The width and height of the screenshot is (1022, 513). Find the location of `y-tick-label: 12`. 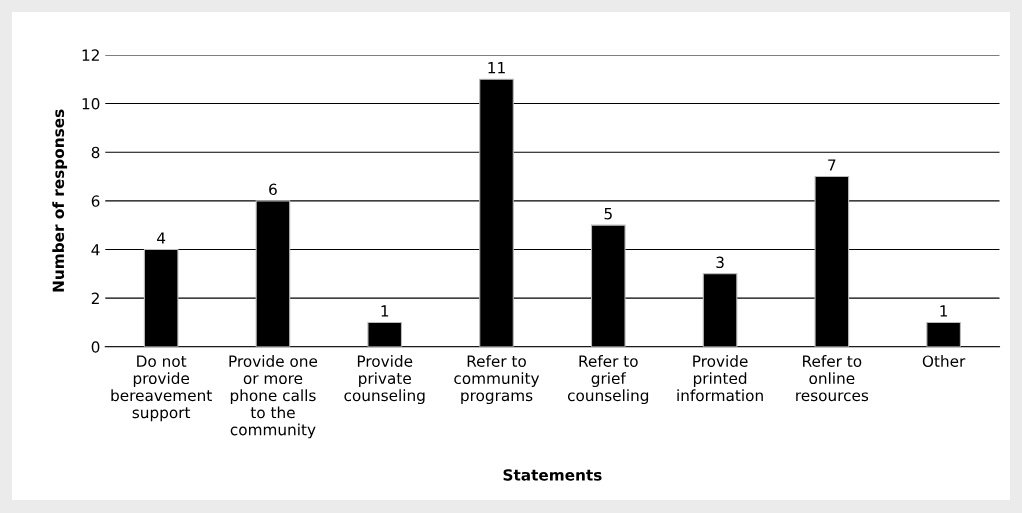

y-tick-label: 12 is located at coordinates (90, 55).